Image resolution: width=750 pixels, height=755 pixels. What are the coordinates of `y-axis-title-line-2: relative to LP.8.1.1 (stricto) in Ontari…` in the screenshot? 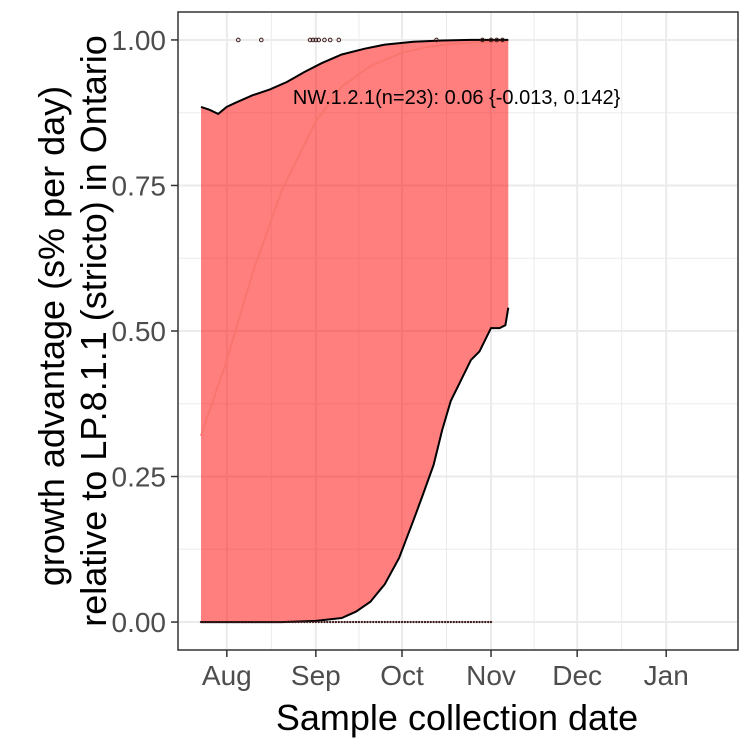 It's located at (93, 331).